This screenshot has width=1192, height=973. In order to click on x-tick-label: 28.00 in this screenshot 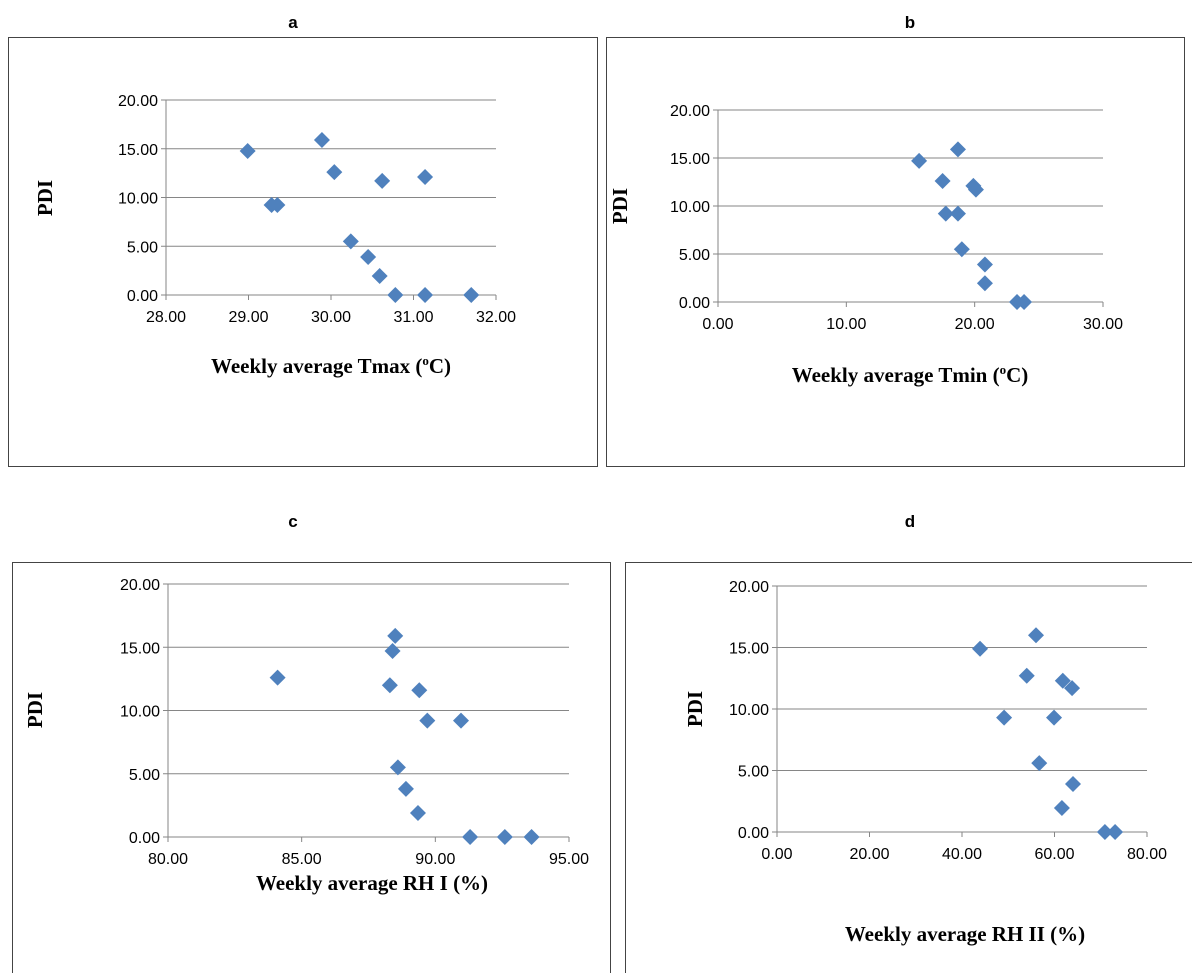, I will do `click(166, 317)`.